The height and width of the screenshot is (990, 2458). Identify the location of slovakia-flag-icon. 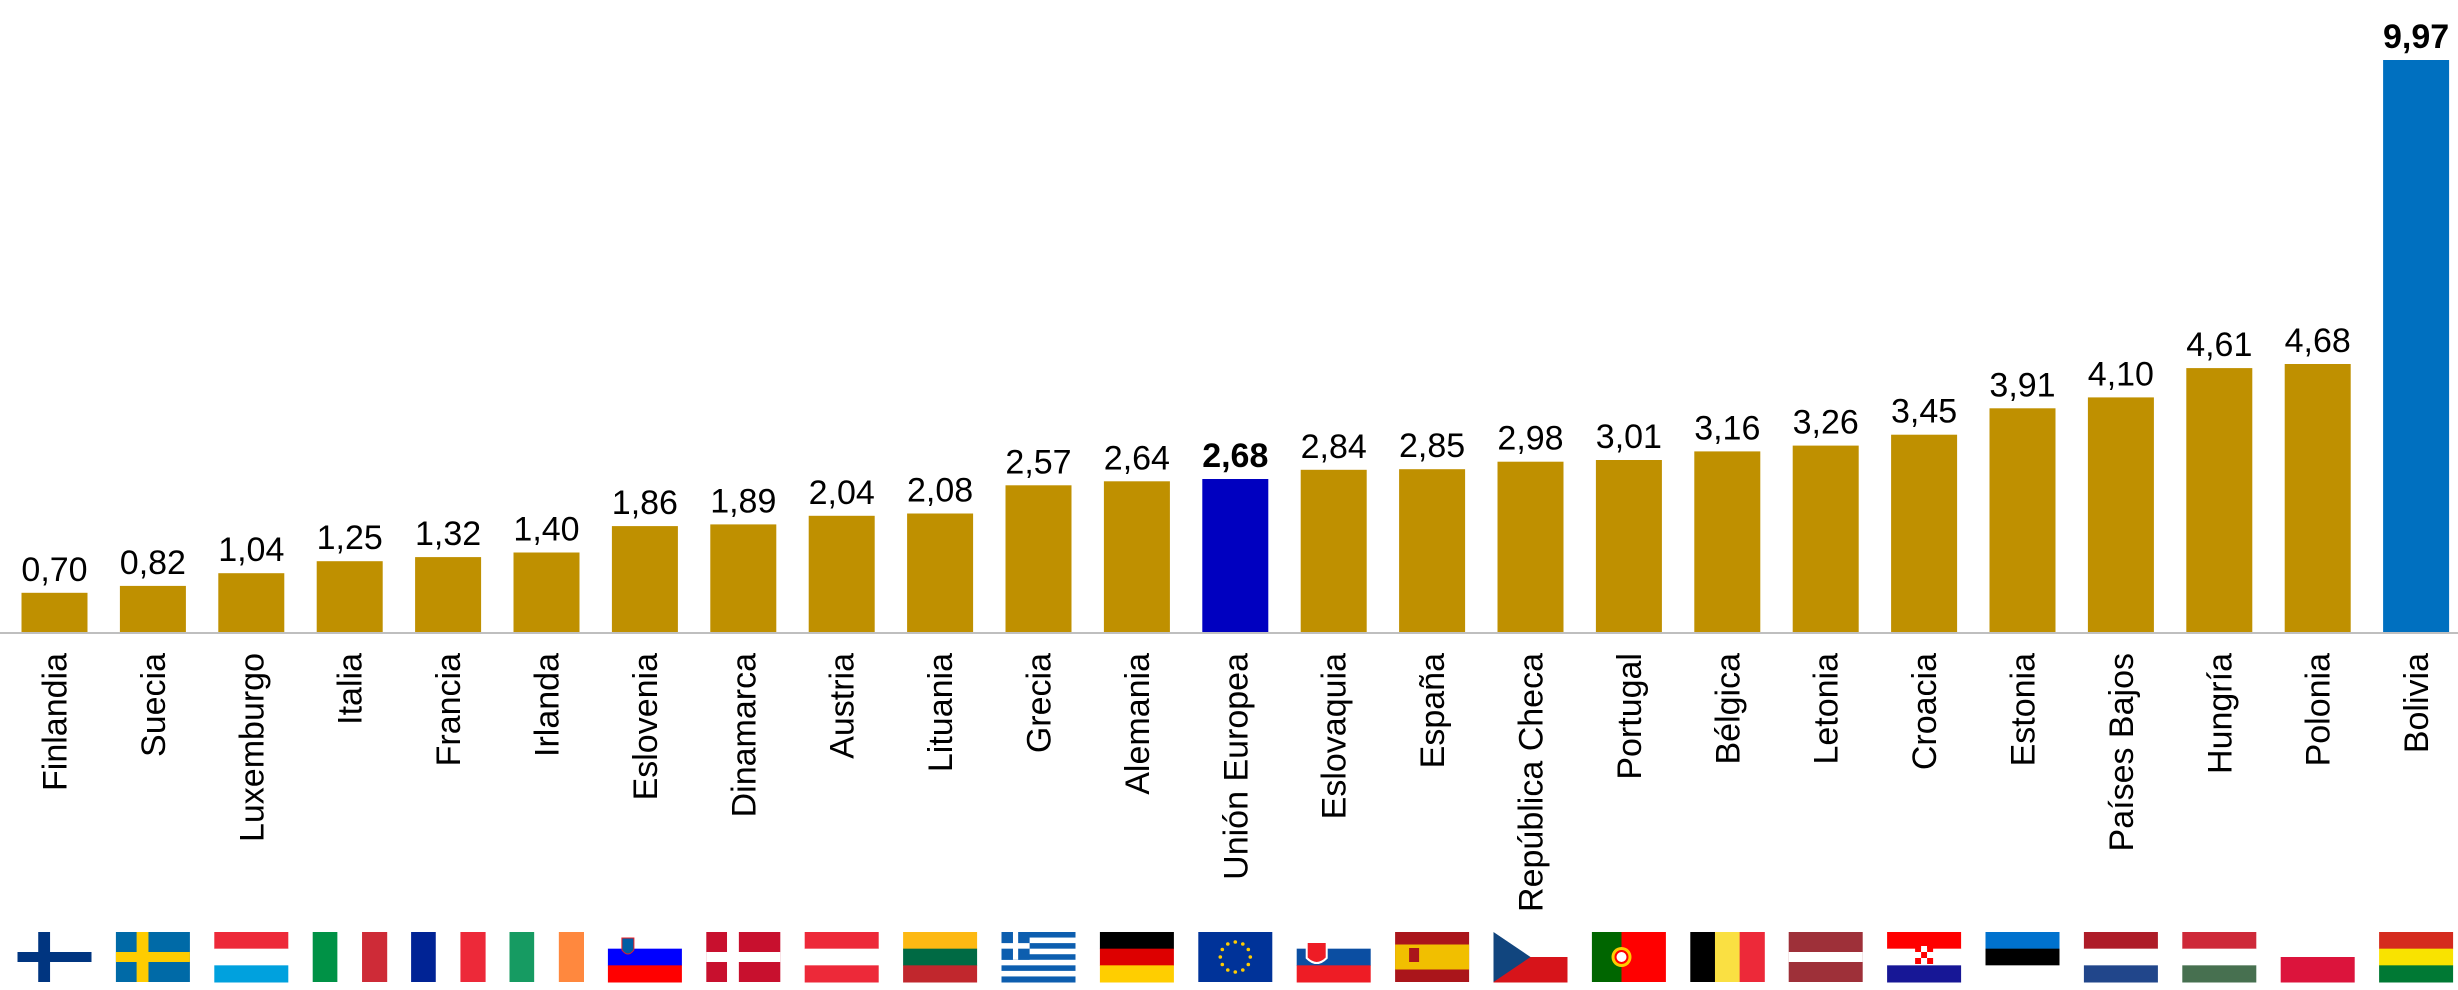
(1333, 957).